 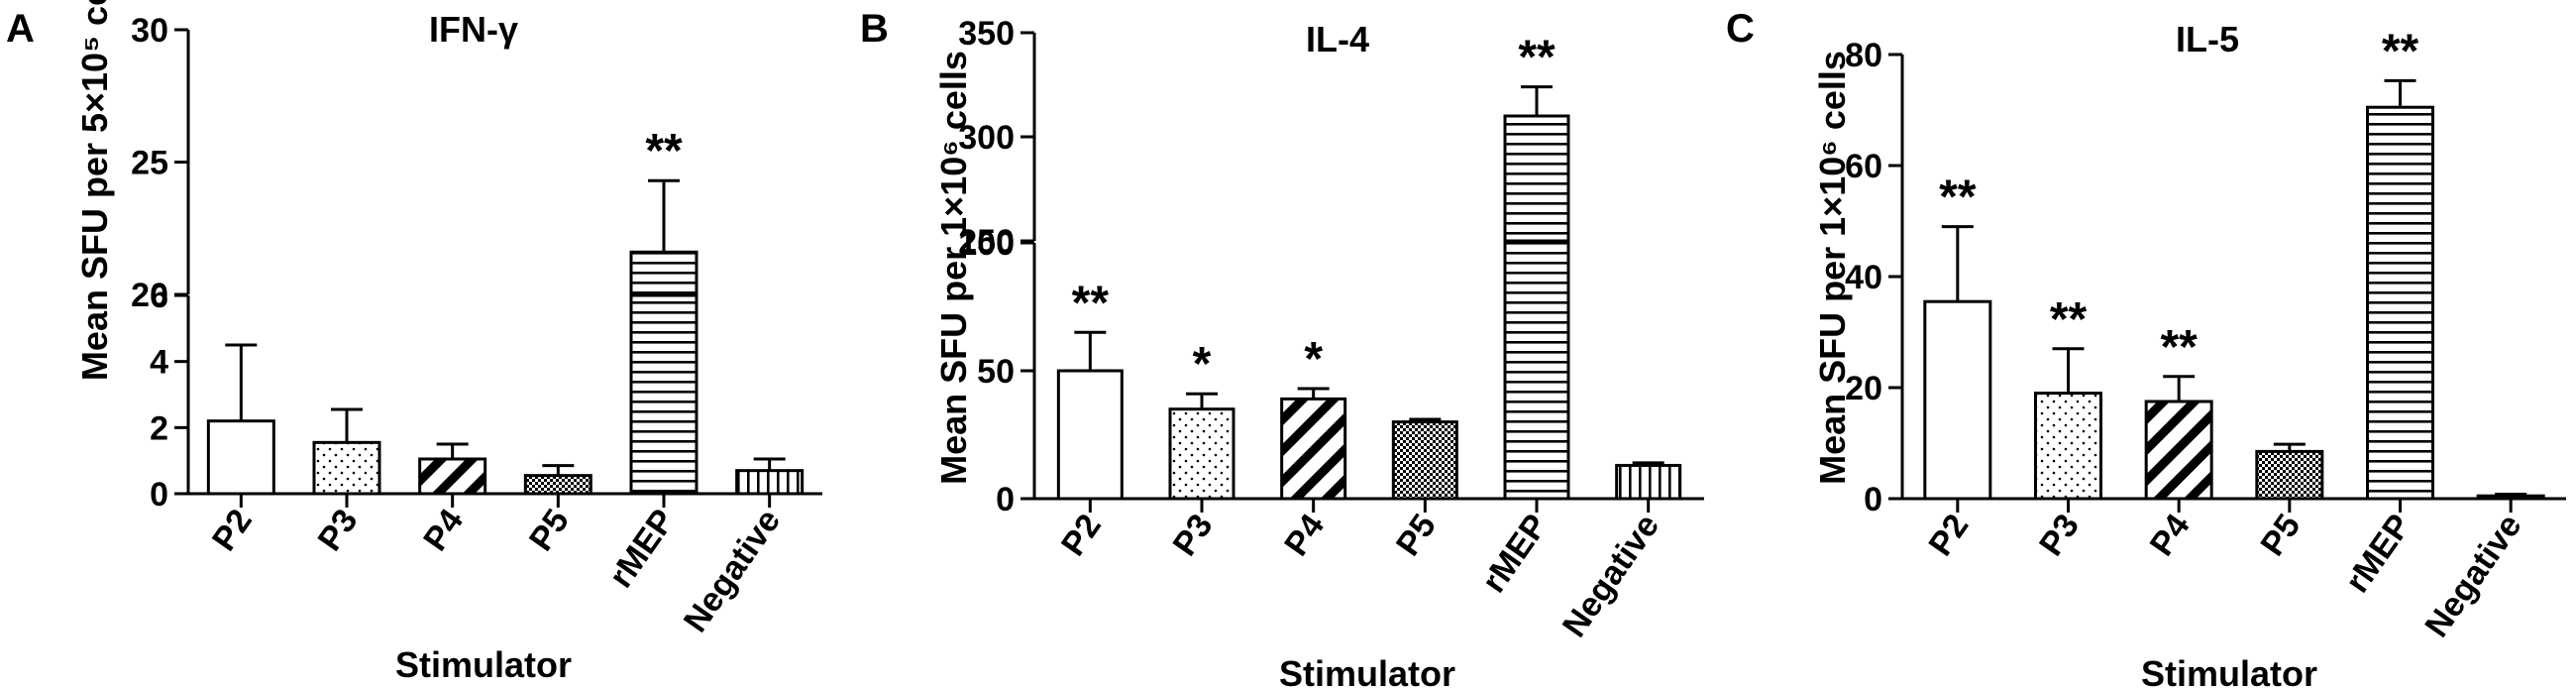 I want to click on y-tick-label: 80, so click(x=1863, y=55).